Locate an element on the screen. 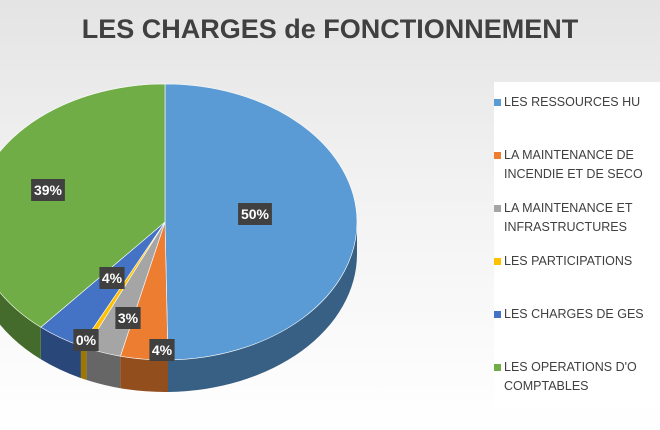 Image resolution: width=660 pixels, height=430 pixels. pie-slice-side-les-operations-d-o is located at coordinates (20, 326).